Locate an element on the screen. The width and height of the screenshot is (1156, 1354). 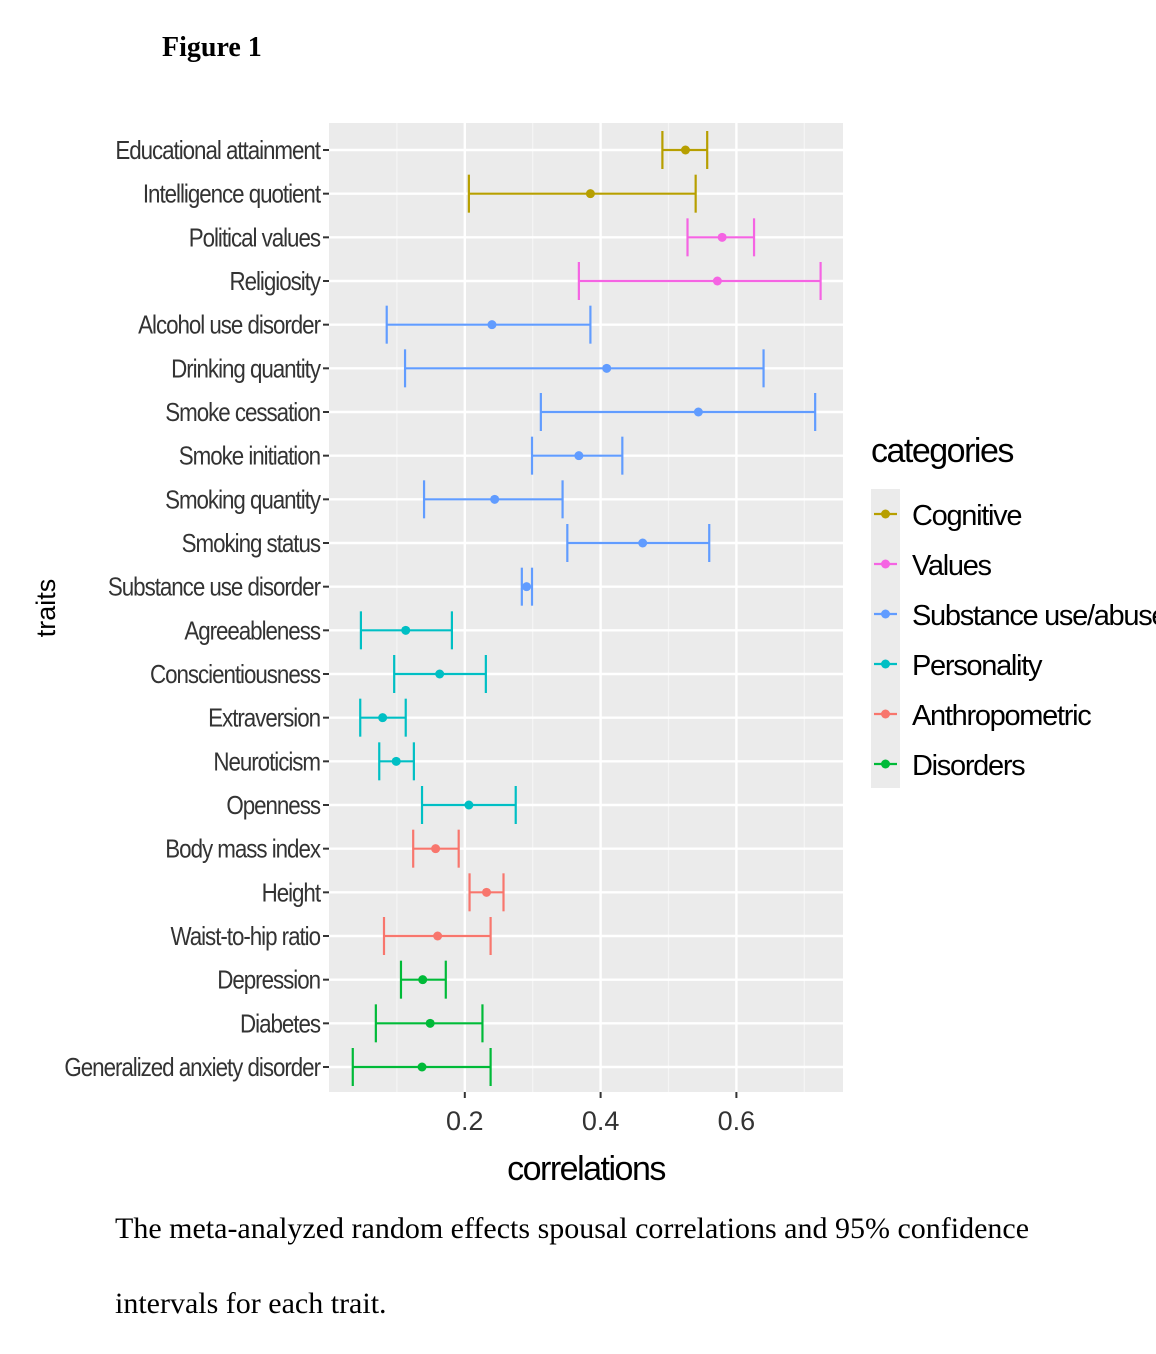
legend-label: Substance use/abuse is located at coordinates (1034, 616).